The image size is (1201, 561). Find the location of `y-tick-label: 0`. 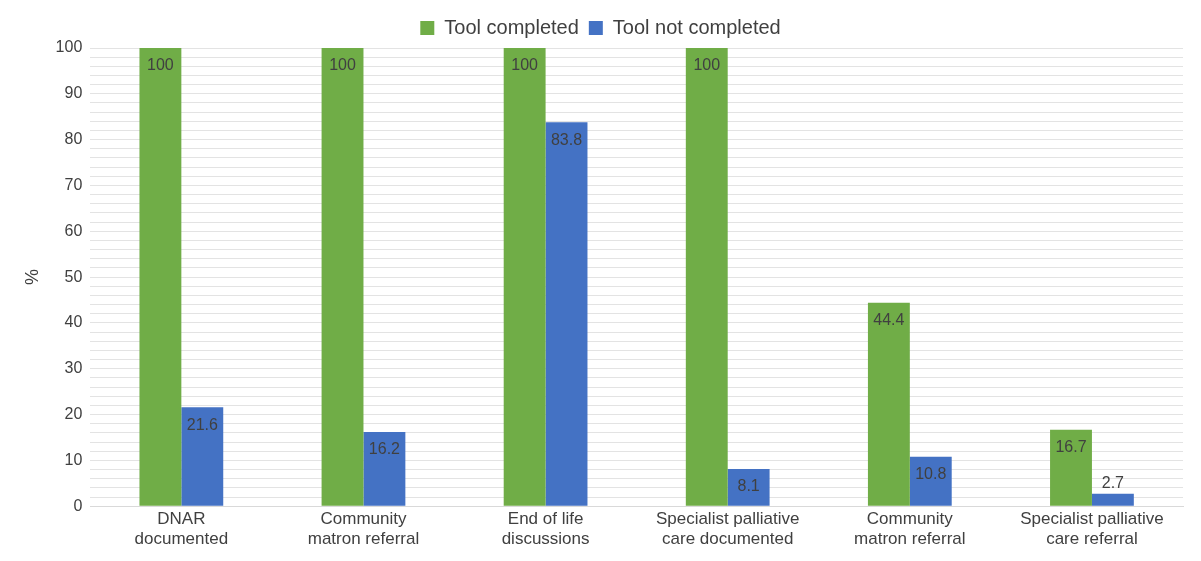

y-tick-label: 0 is located at coordinates (78, 505).